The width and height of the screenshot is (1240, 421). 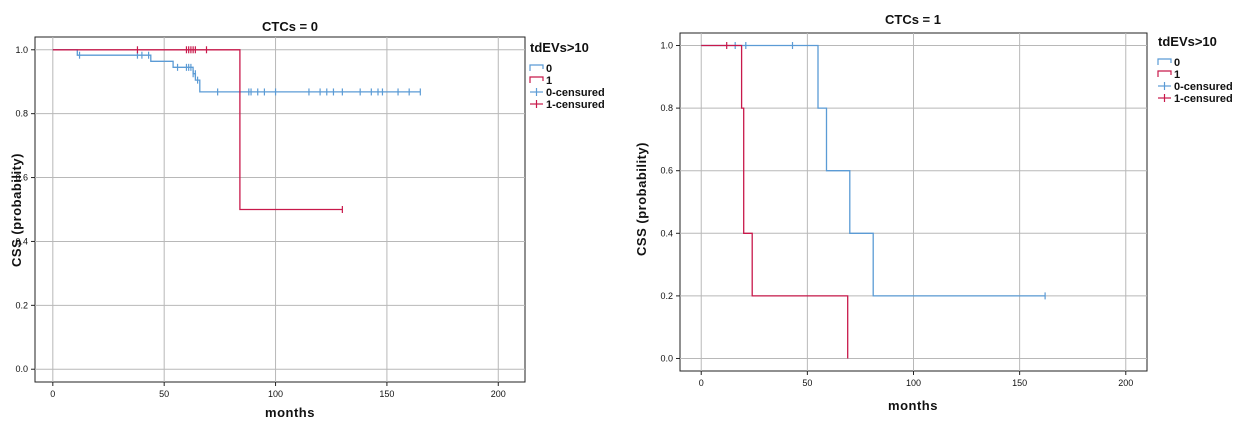 What do you see at coordinates (290, 26) in the screenshot?
I see `chart-title: CTCs = 0` at bounding box center [290, 26].